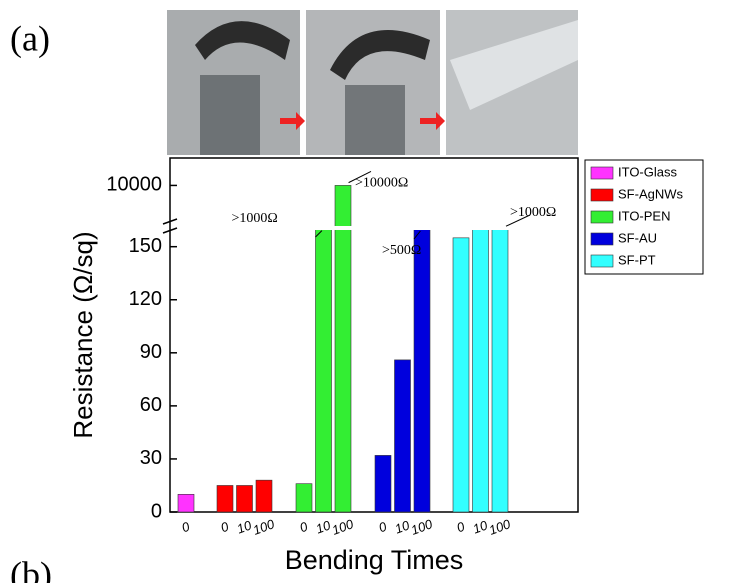  What do you see at coordinates (145, 246) in the screenshot?
I see `y-tick-label: 150` at bounding box center [145, 246].